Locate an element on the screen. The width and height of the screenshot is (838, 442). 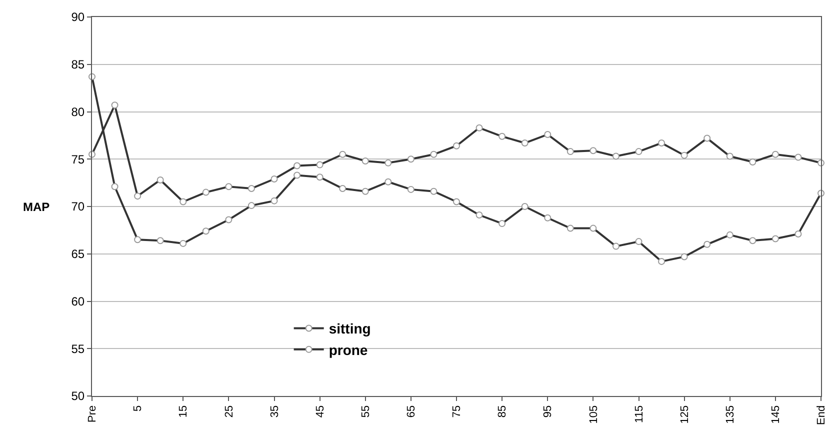
x-tick-label: End is located at coordinates (822, 415).